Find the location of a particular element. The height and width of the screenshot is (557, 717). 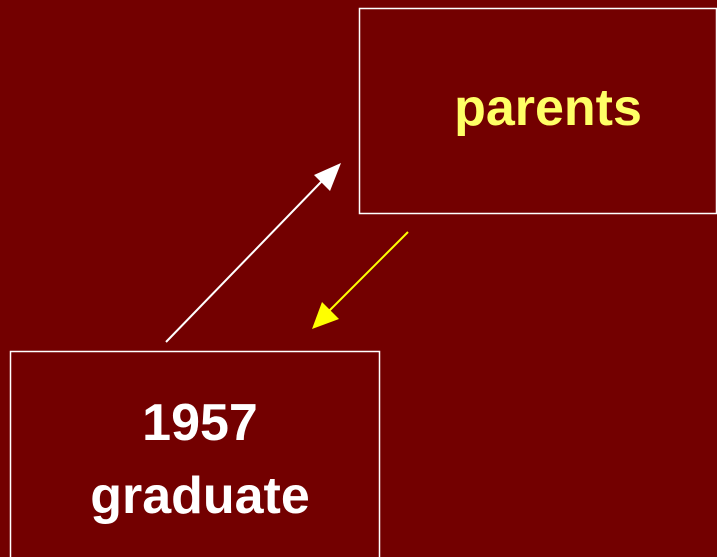

arrow-up-head is located at coordinates (327, 177).